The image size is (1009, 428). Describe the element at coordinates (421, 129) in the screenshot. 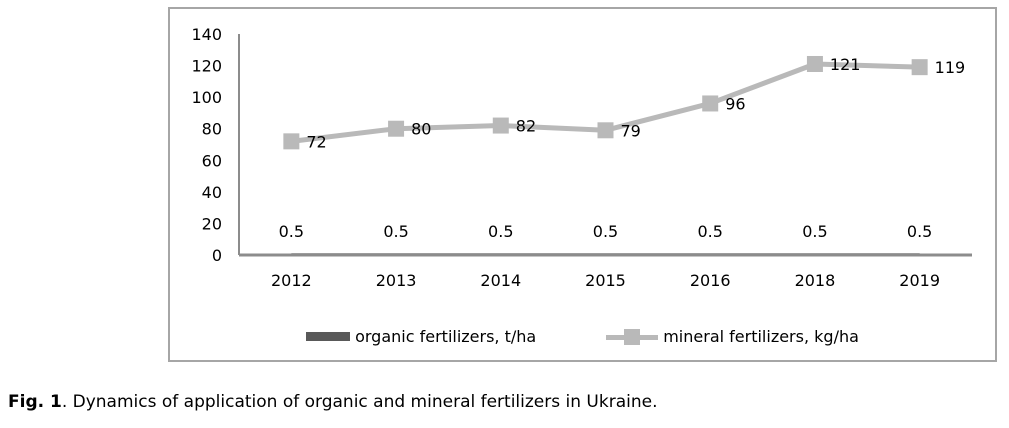

I see `data-label-mineral: 80` at that location.